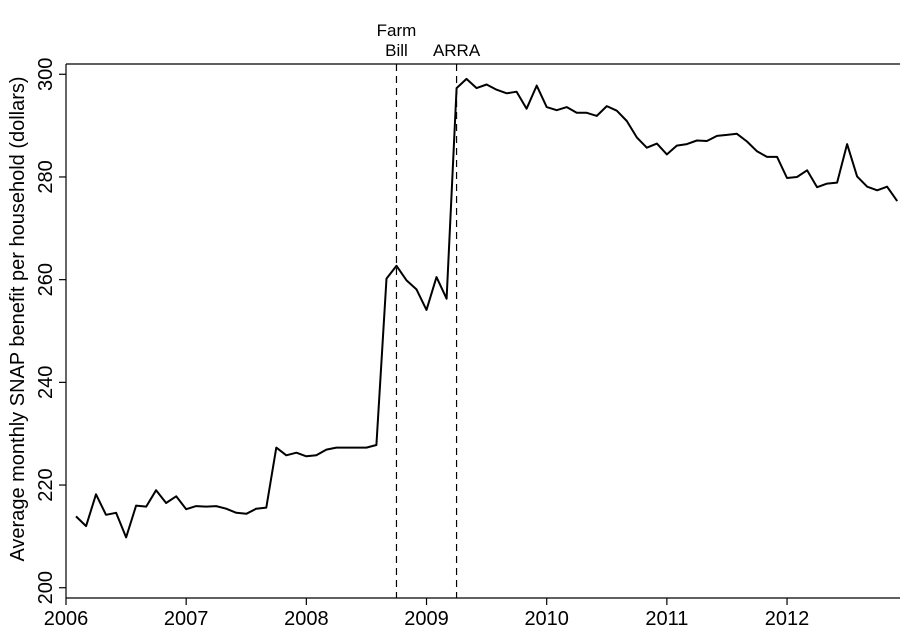 Image resolution: width=901 pixels, height=637 pixels. What do you see at coordinates (396, 50) in the screenshot?
I see `annotation-label: Bill` at bounding box center [396, 50].